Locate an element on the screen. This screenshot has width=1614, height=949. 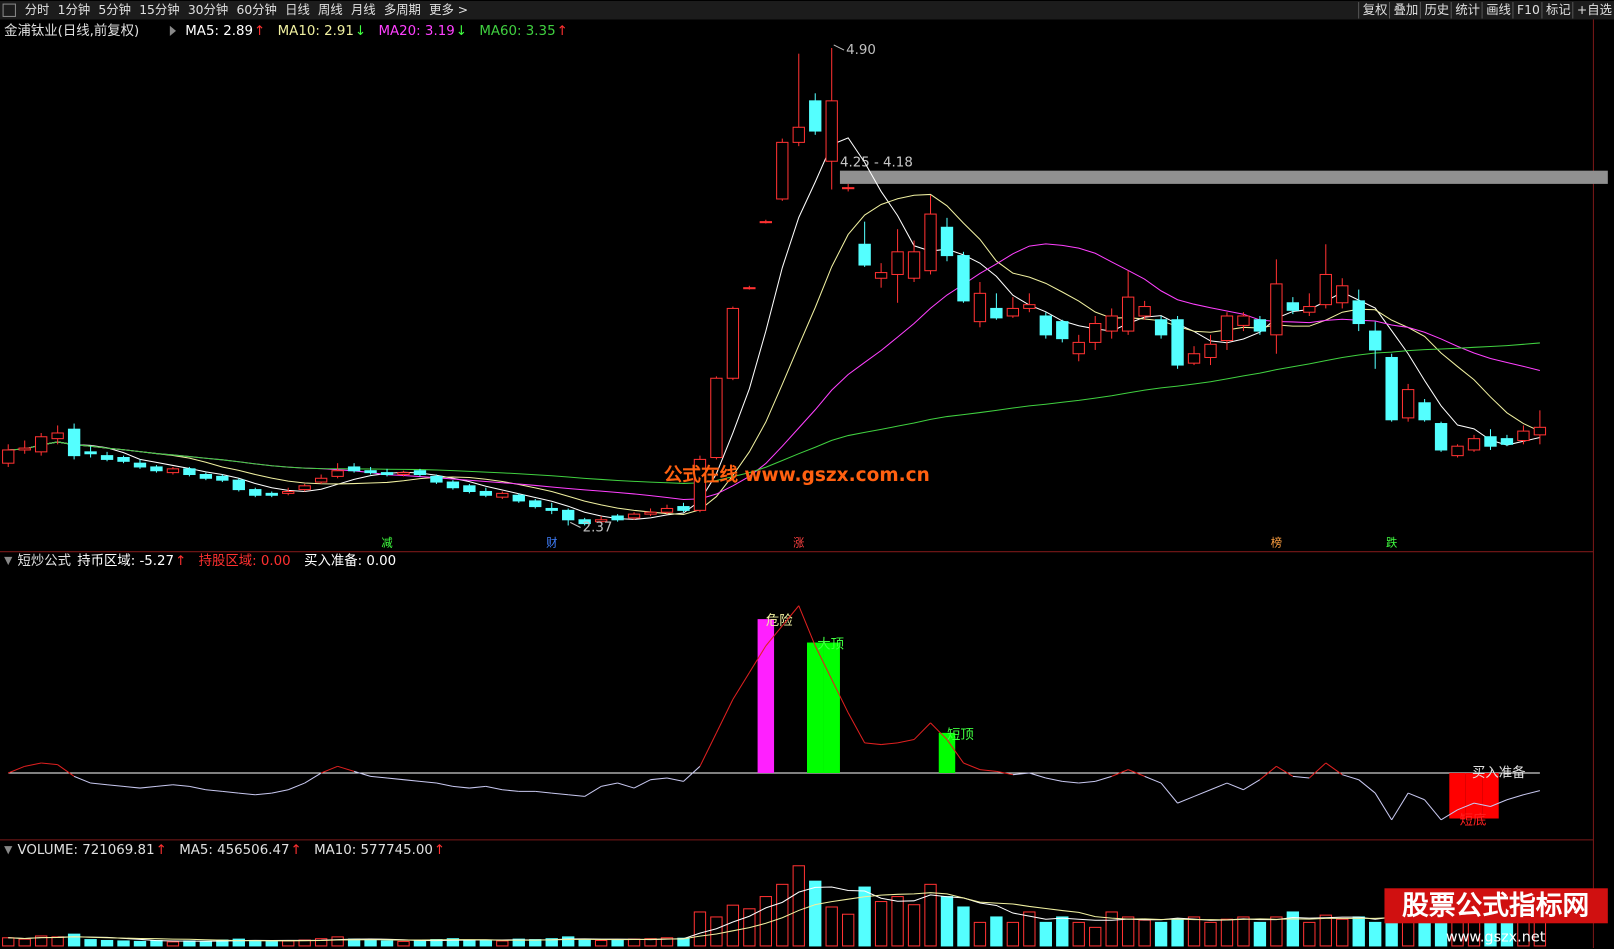
legend-label: 买入准备: 0.00 is located at coordinates (350, 560).